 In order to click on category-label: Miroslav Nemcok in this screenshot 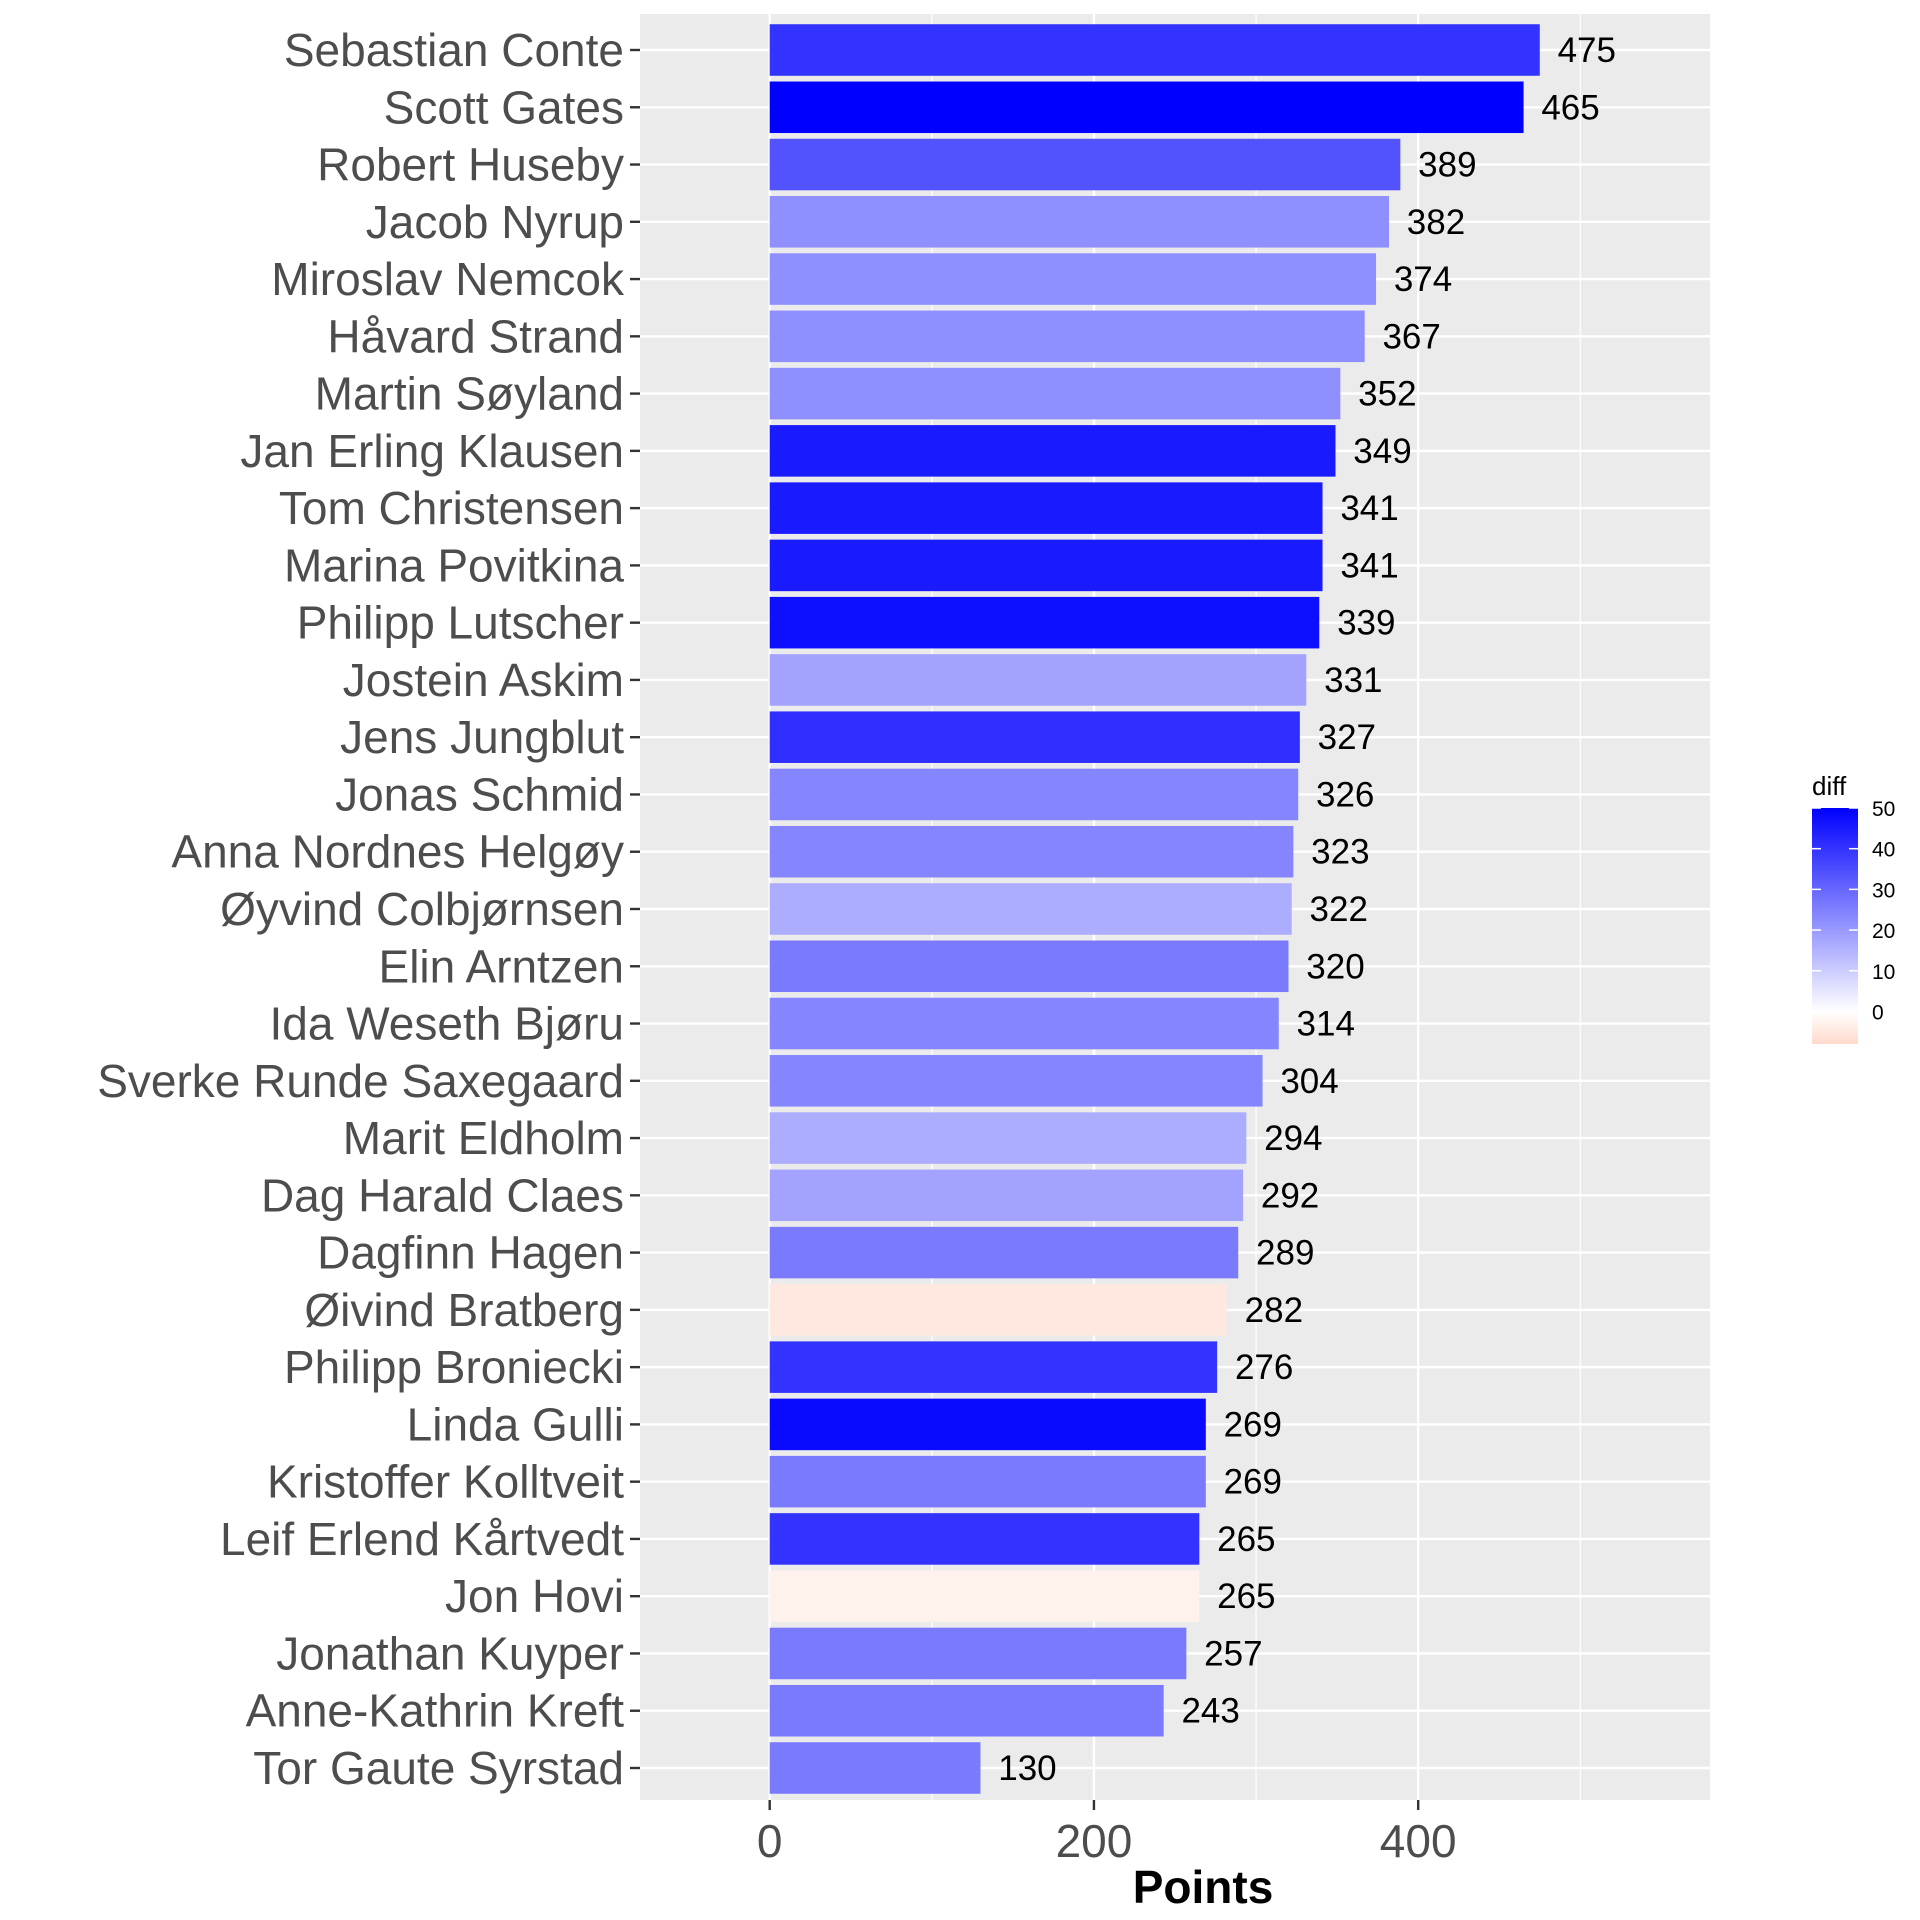, I will do `click(448, 279)`.